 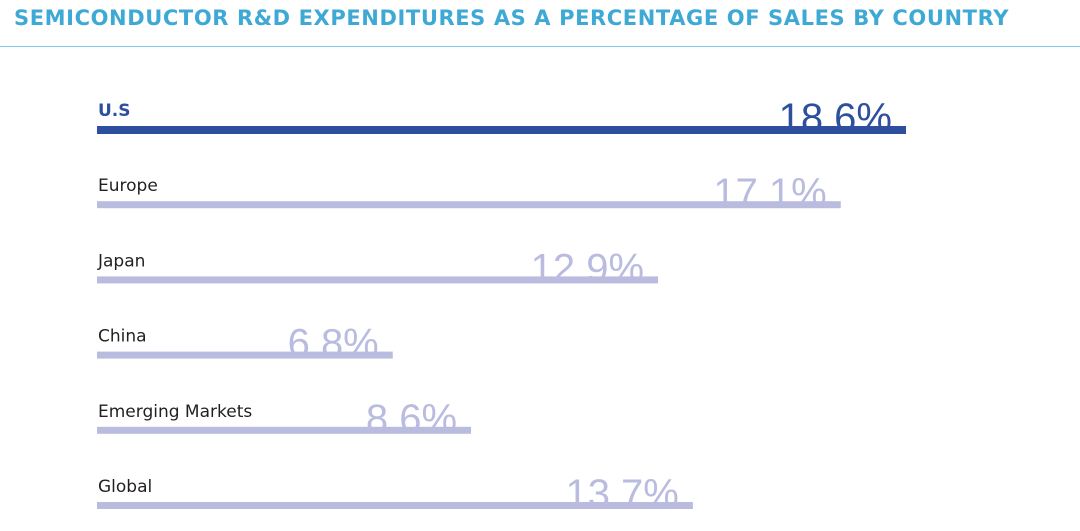 What do you see at coordinates (333, 344) in the screenshot?
I see `value-label: 6.8%` at bounding box center [333, 344].